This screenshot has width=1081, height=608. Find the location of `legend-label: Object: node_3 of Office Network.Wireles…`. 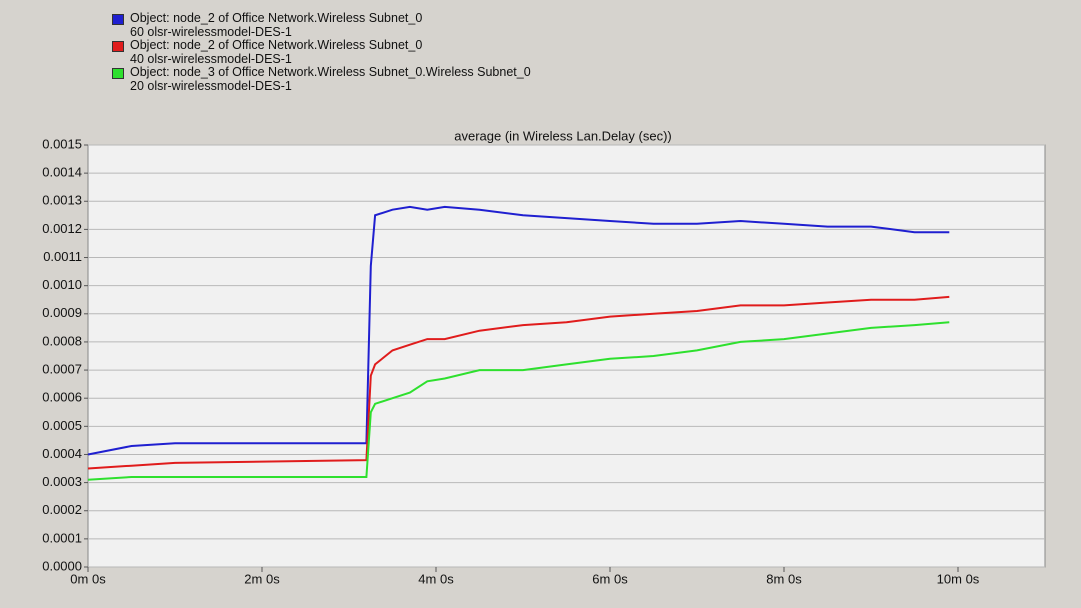

legend-label: Object: node_3 of Office Network.Wireles… is located at coordinates (330, 79).